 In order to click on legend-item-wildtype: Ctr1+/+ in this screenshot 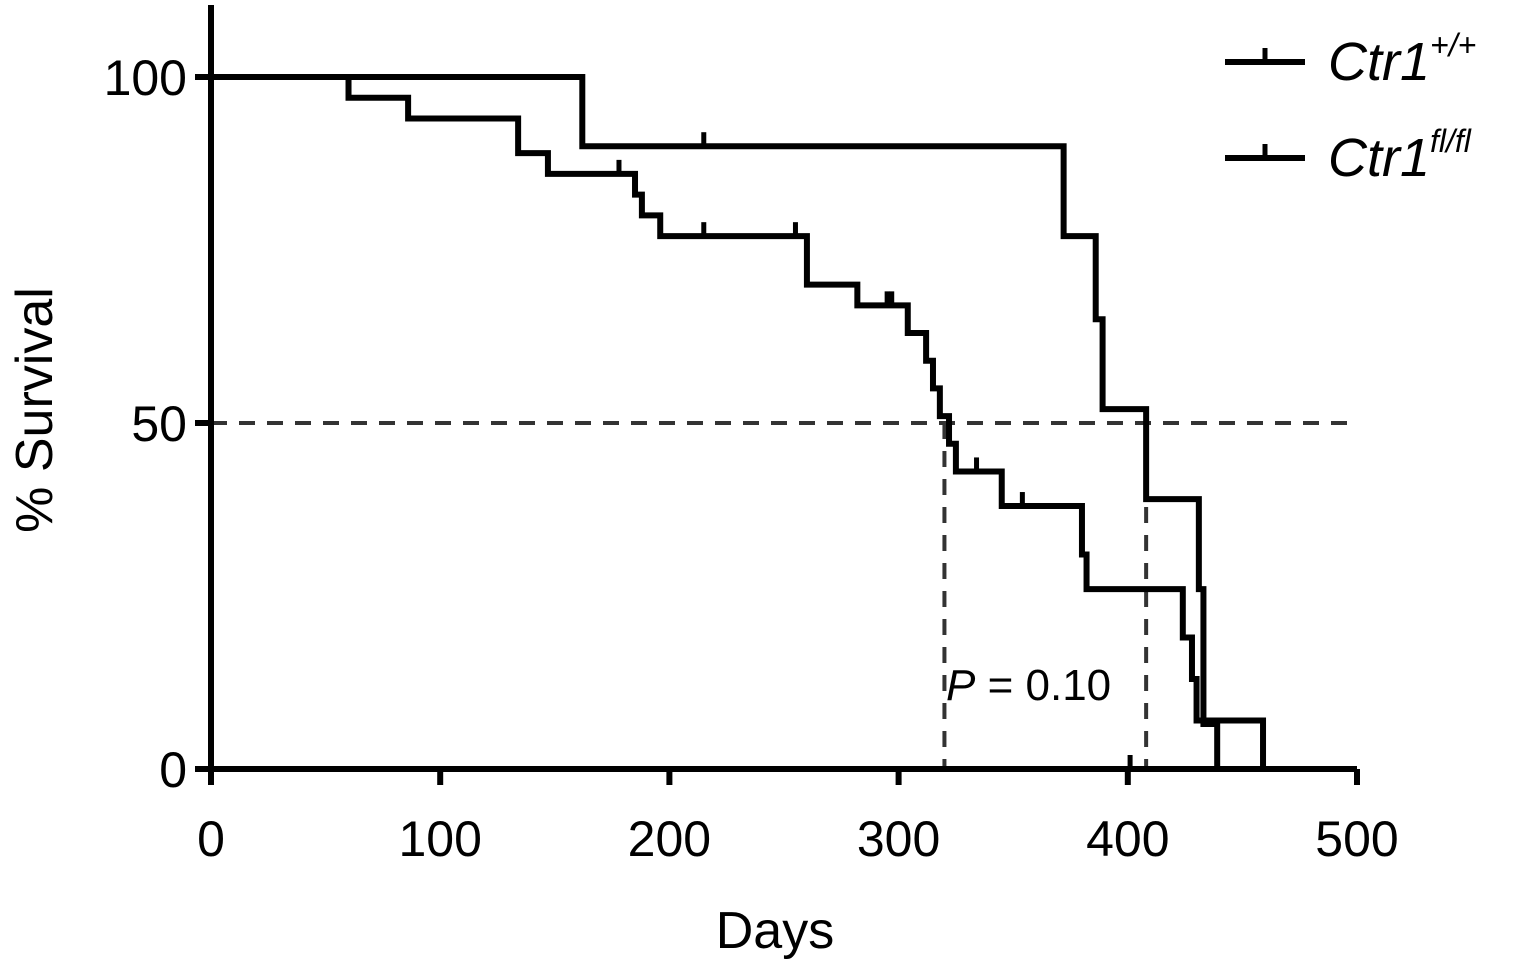, I will do `click(1350, 59)`.